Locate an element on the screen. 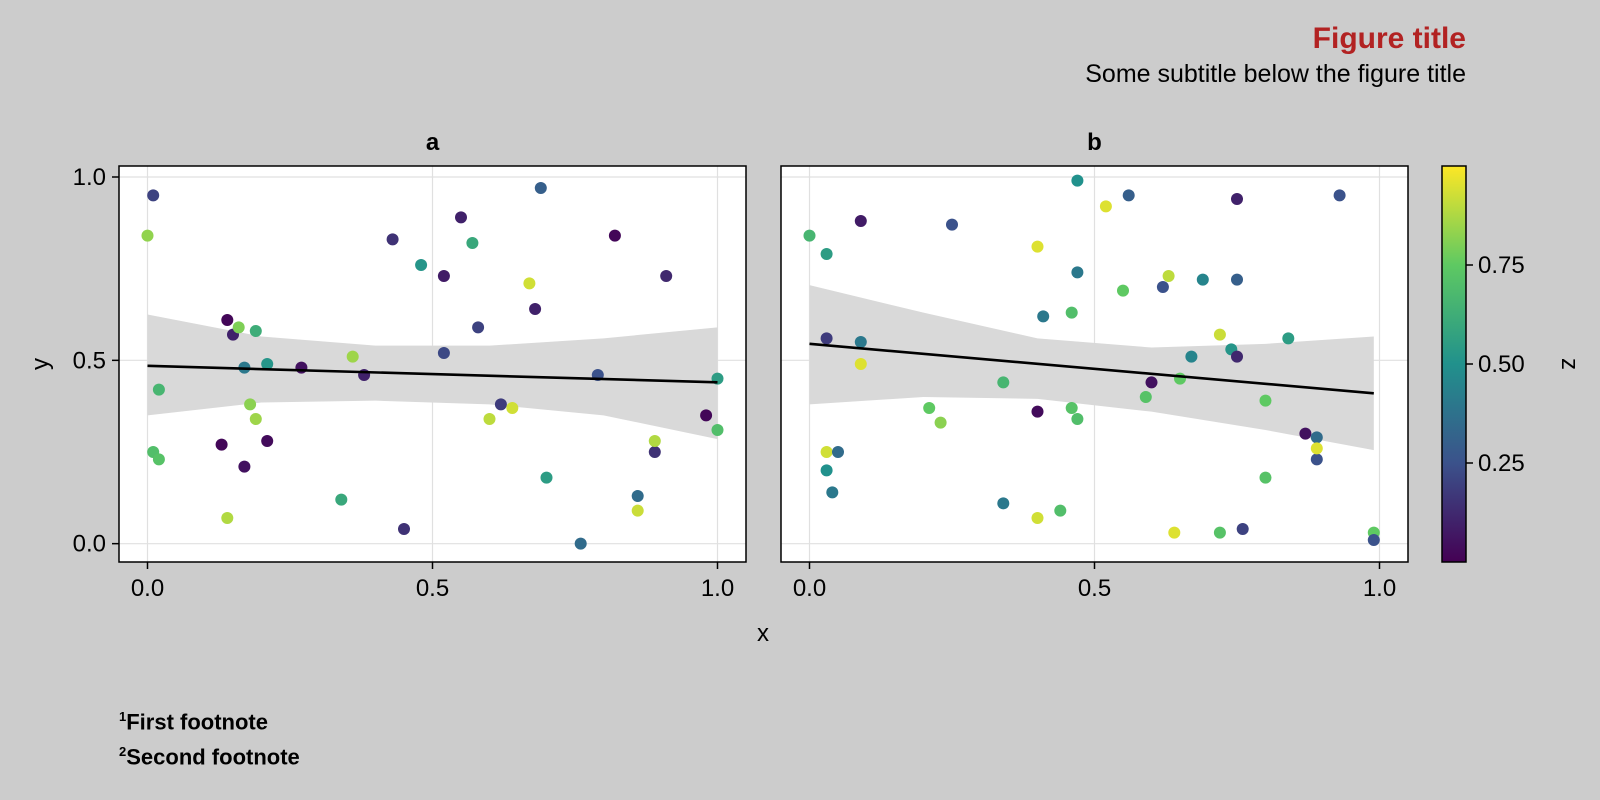 Image resolution: width=1600 pixels, height=800 pixels. colorbar-tick-label: 0.25 is located at coordinates (1501, 463).